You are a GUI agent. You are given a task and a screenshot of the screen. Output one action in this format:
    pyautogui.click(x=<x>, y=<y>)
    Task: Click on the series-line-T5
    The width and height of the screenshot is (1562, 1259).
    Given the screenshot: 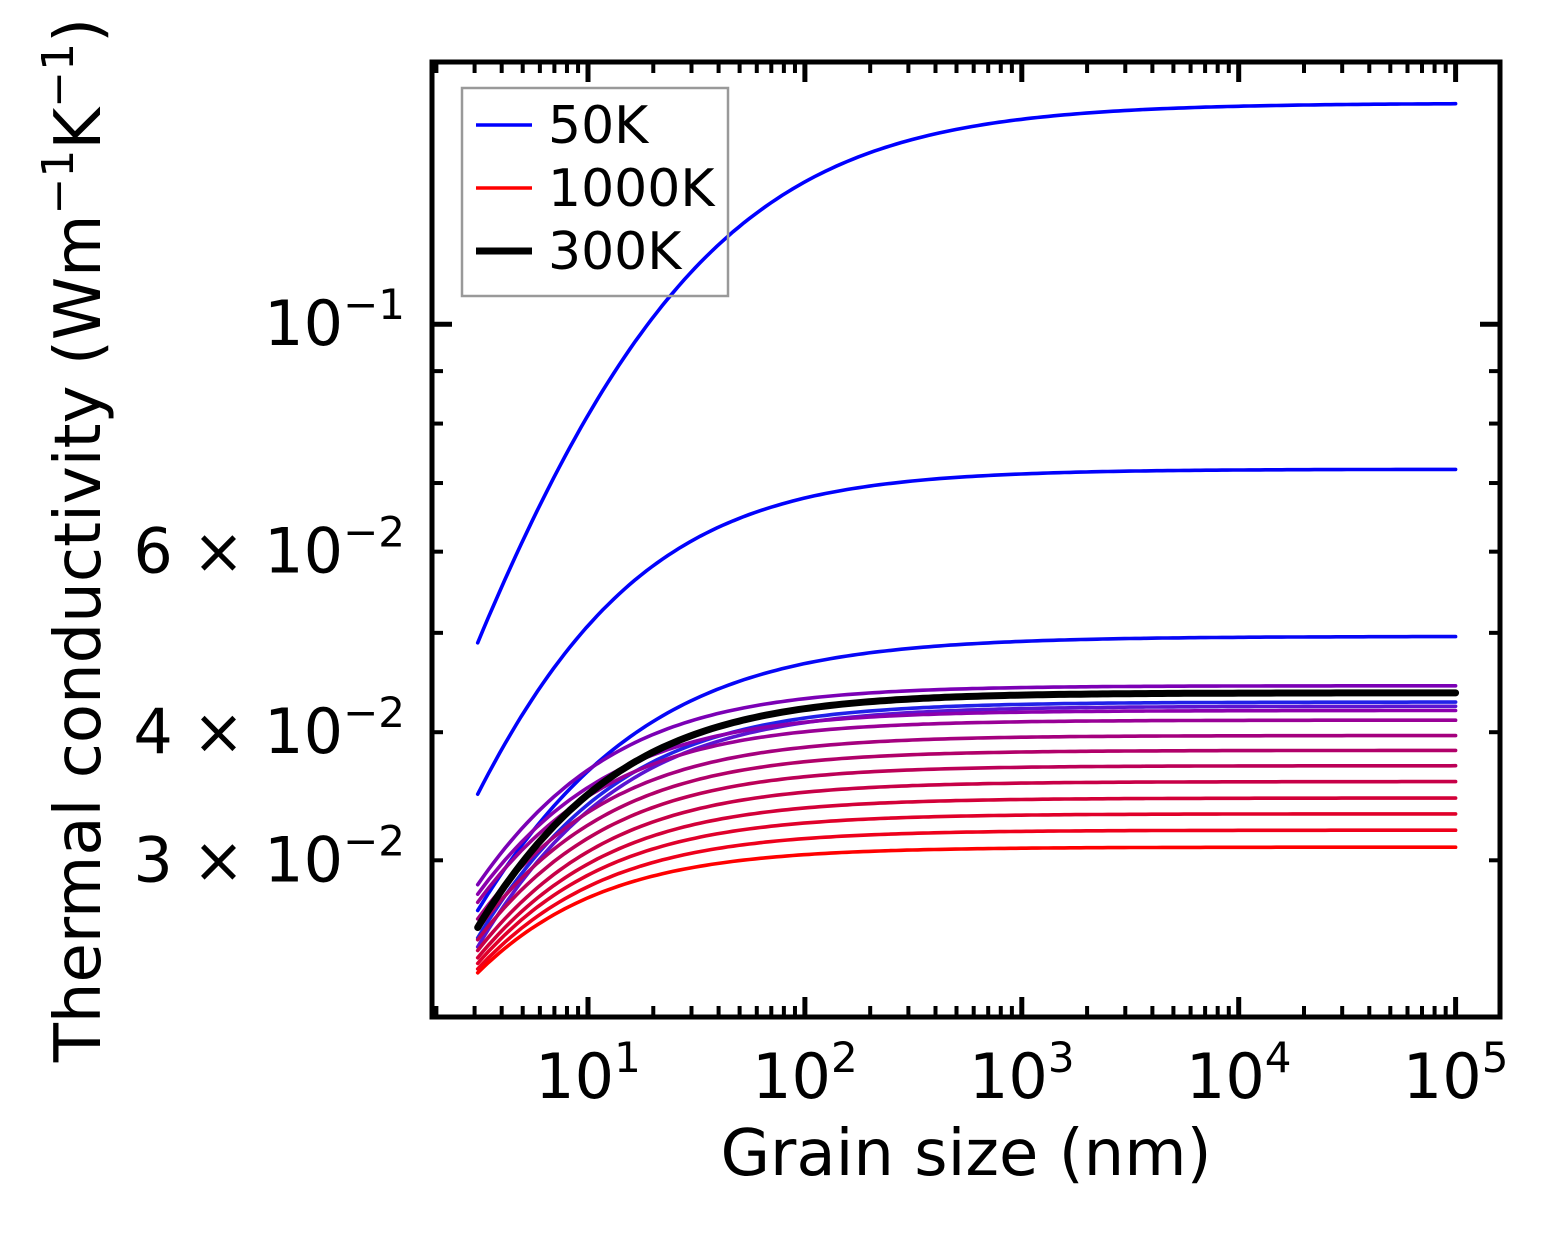 What is the action you would take?
    pyautogui.click(x=966, y=826)
    